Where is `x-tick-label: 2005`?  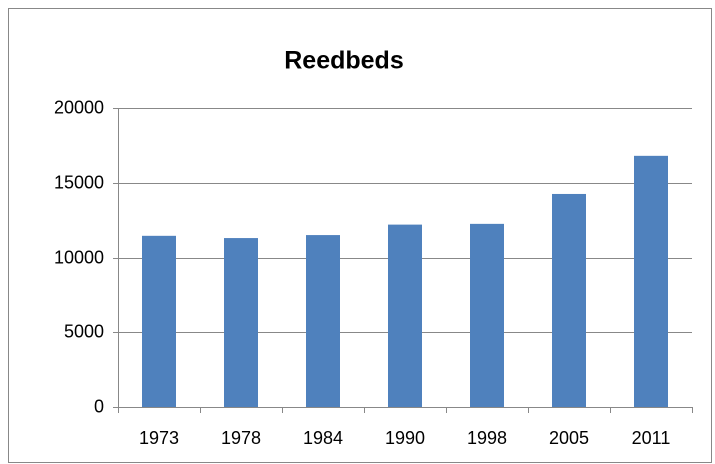
x-tick-label: 2005 is located at coordinates (569, 438).